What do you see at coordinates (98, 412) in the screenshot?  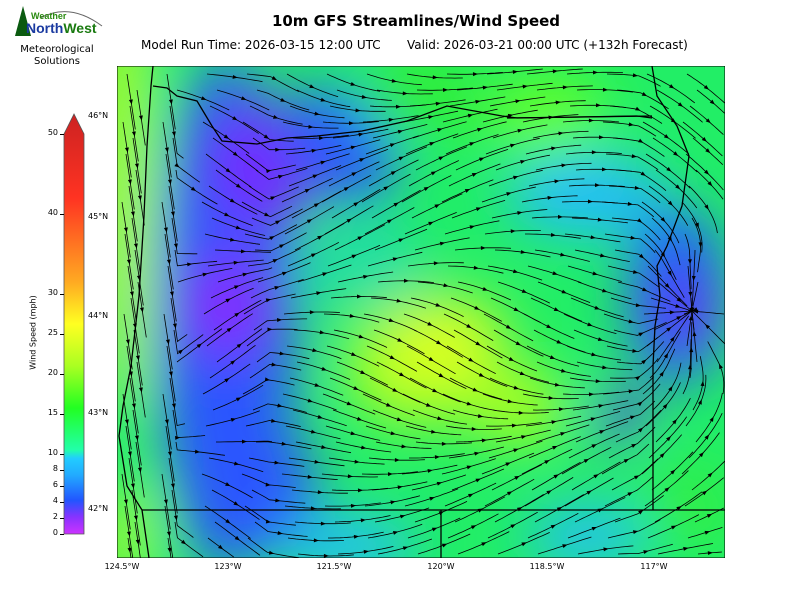 I see `lat-label: 43°N` at bounding box center [98, 412].